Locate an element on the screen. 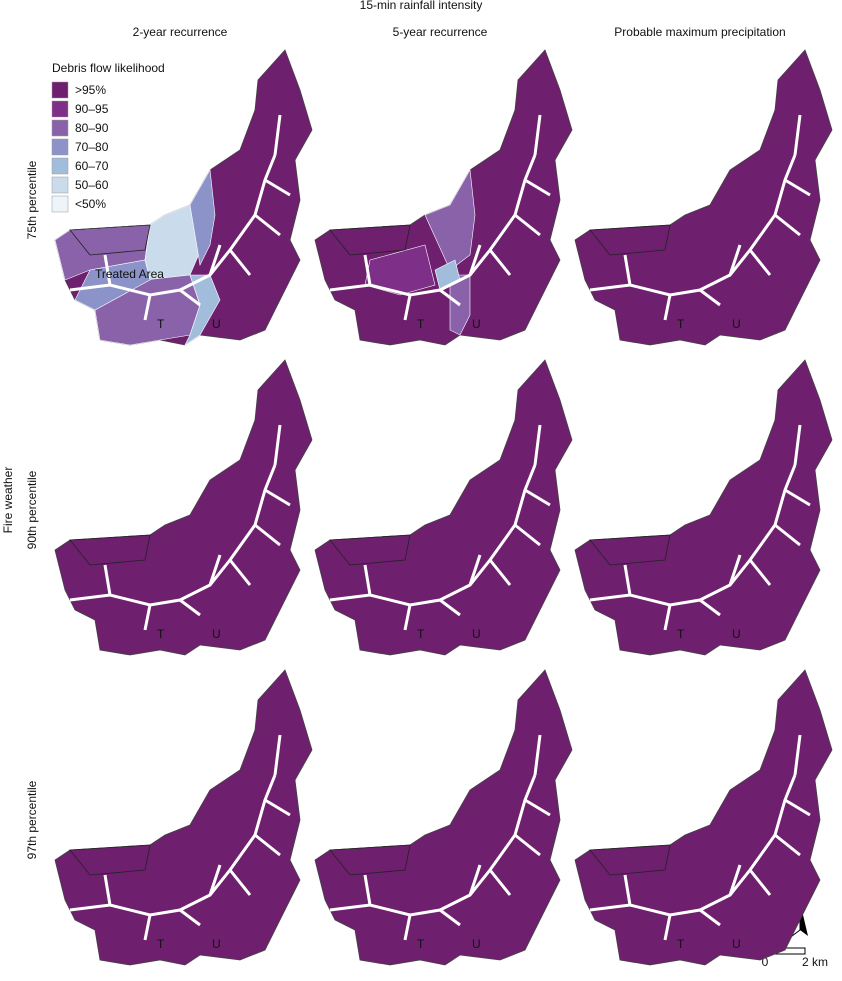 Image resolution: width=842 pixels, height=981 pixels. row-axis-label: Fire weather is located at coordinates (8, 500).